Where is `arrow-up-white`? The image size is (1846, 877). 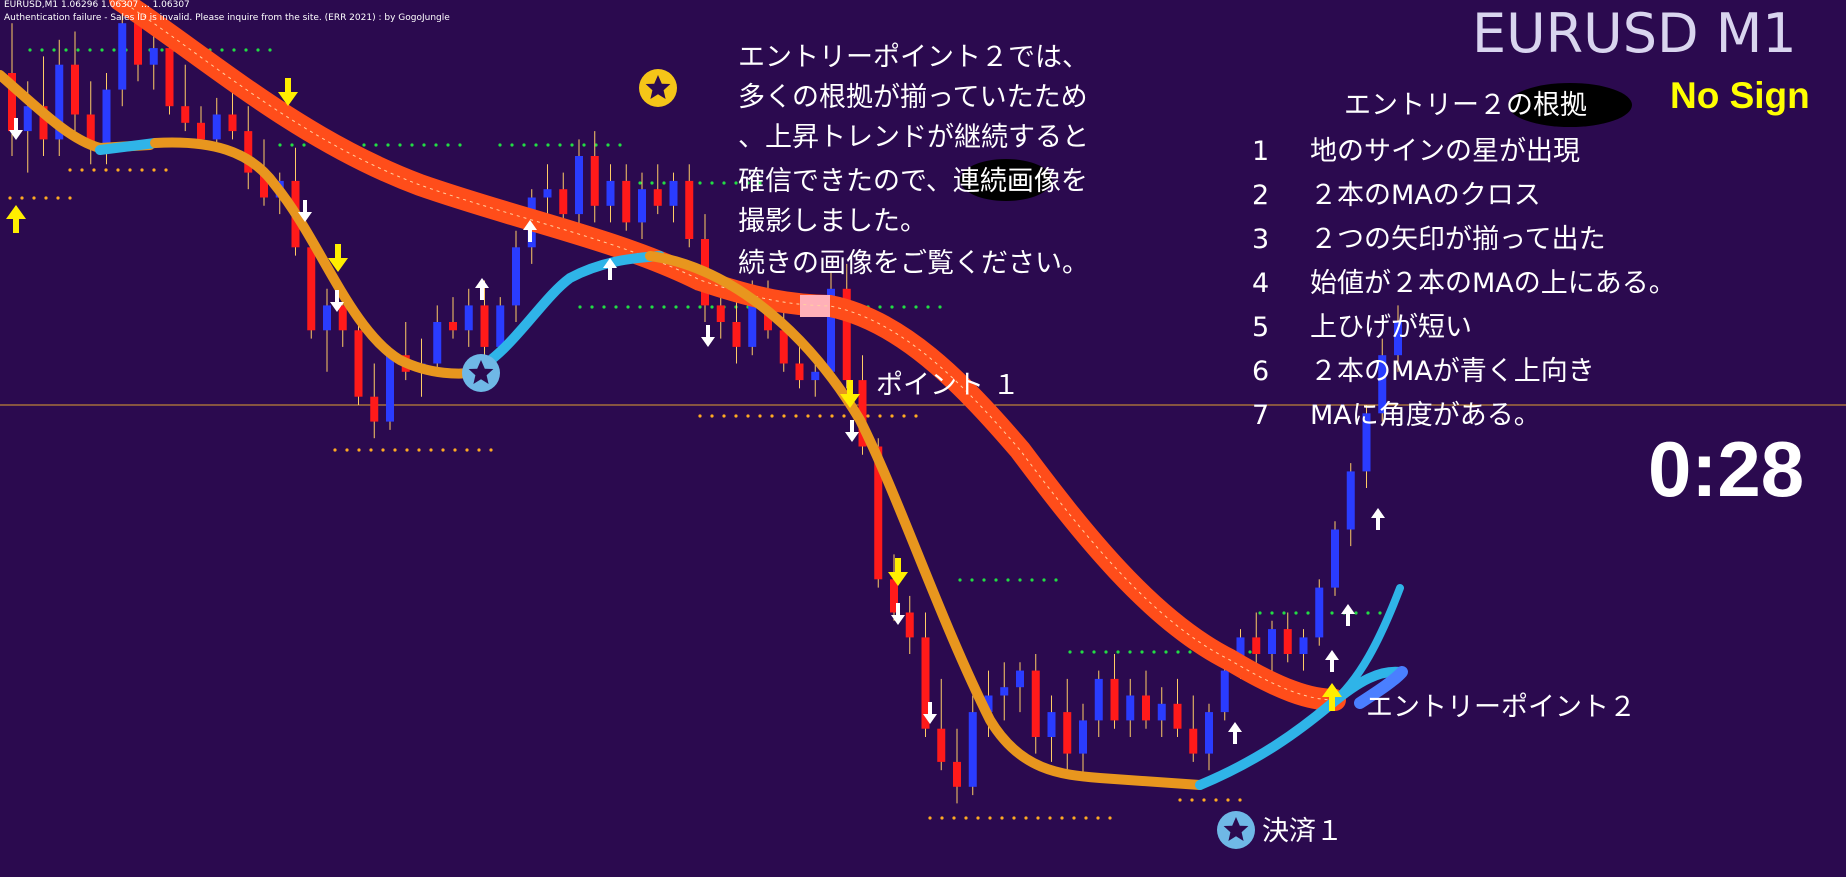 arrow-up-white is located at coordinates (610, 269).